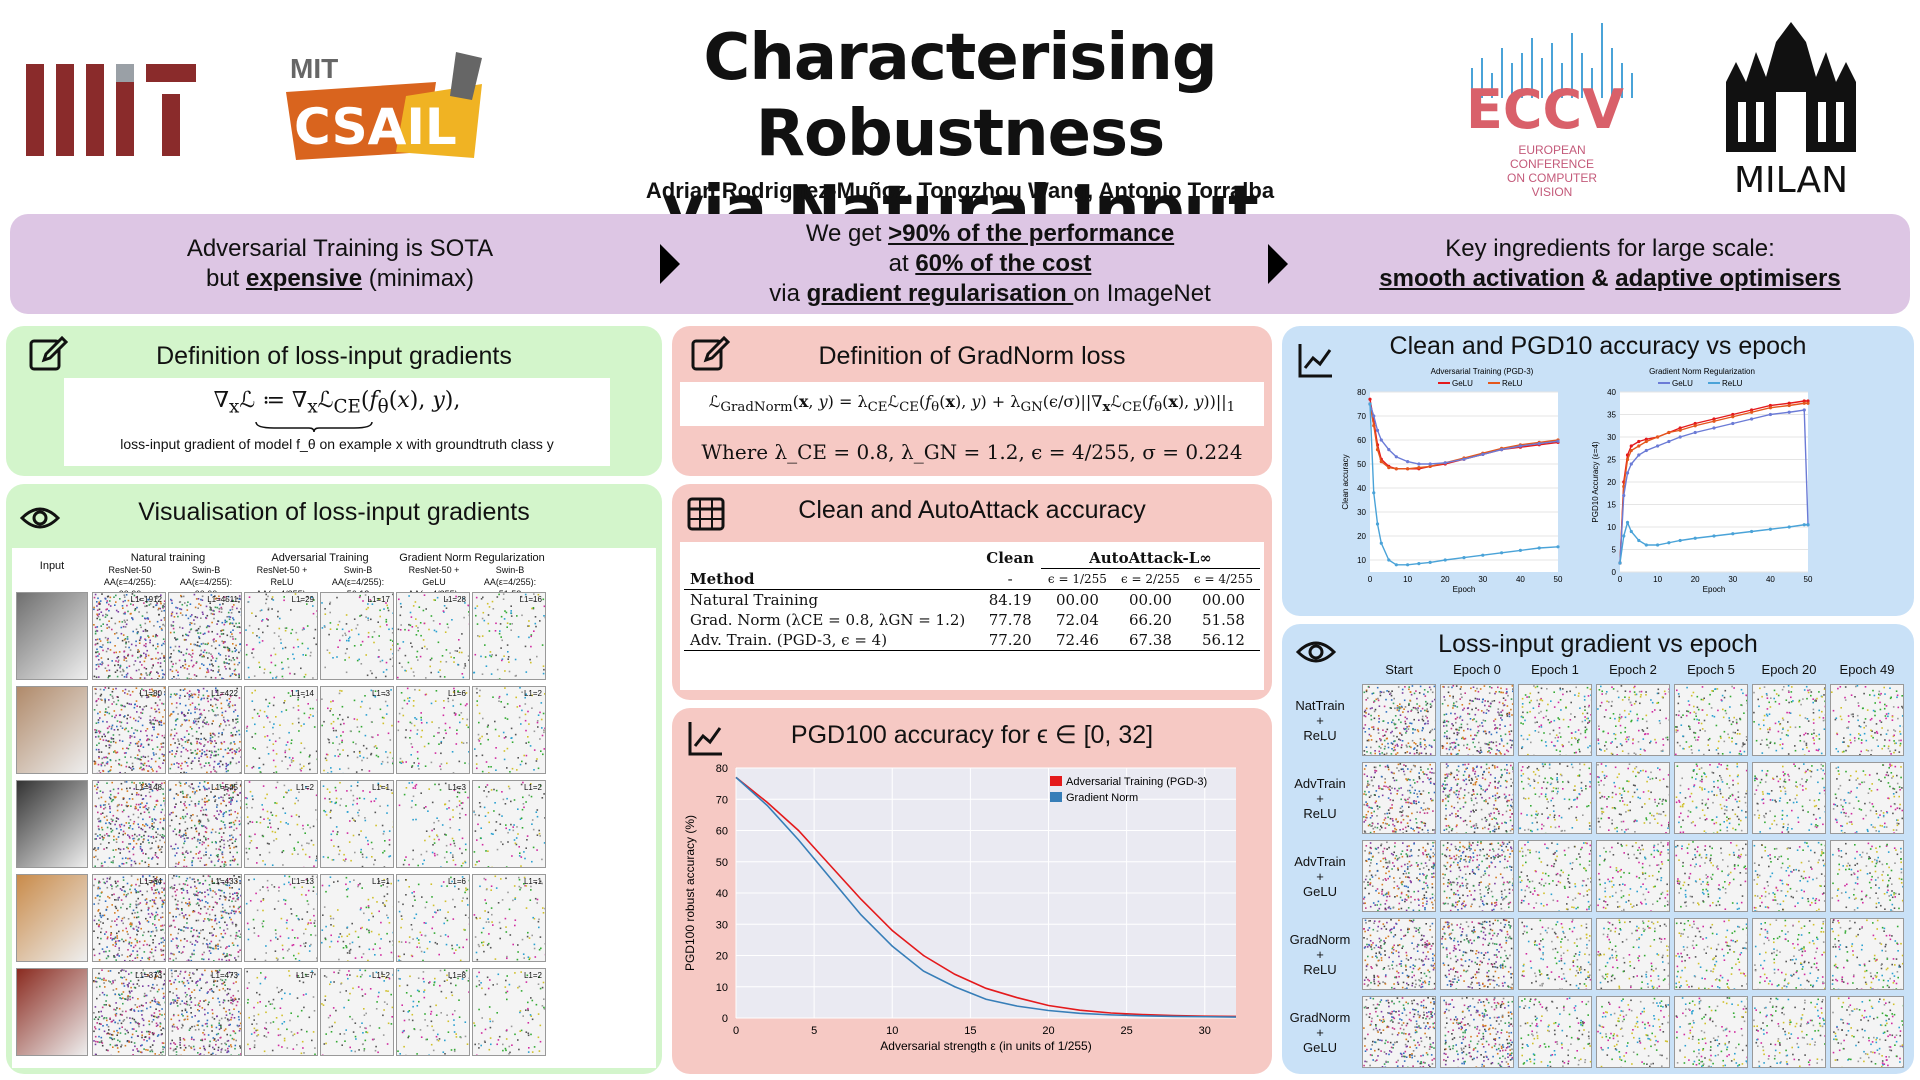 This screenshot has width=1920, height=1080. What do you see at coordinates (1320, 954) in the screenshot?
I see `epoch-row-label: GradNorm + ReLU` at bounding box center [1320, 954].